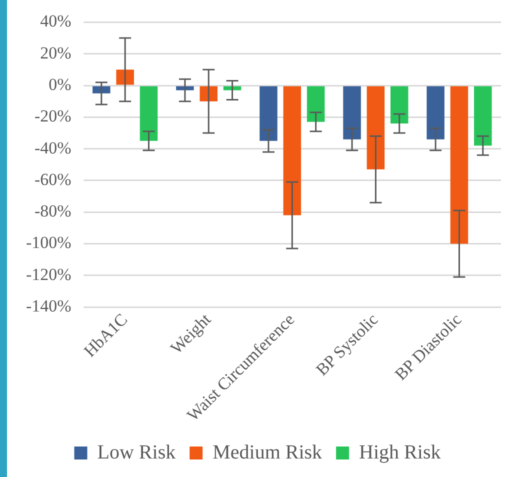 This screenshot has width=509, height=477. What do you see at coordinates (49, 306) in the screenshot?
I see `y-tick-label: -140%` at bounding box center [49, 306].